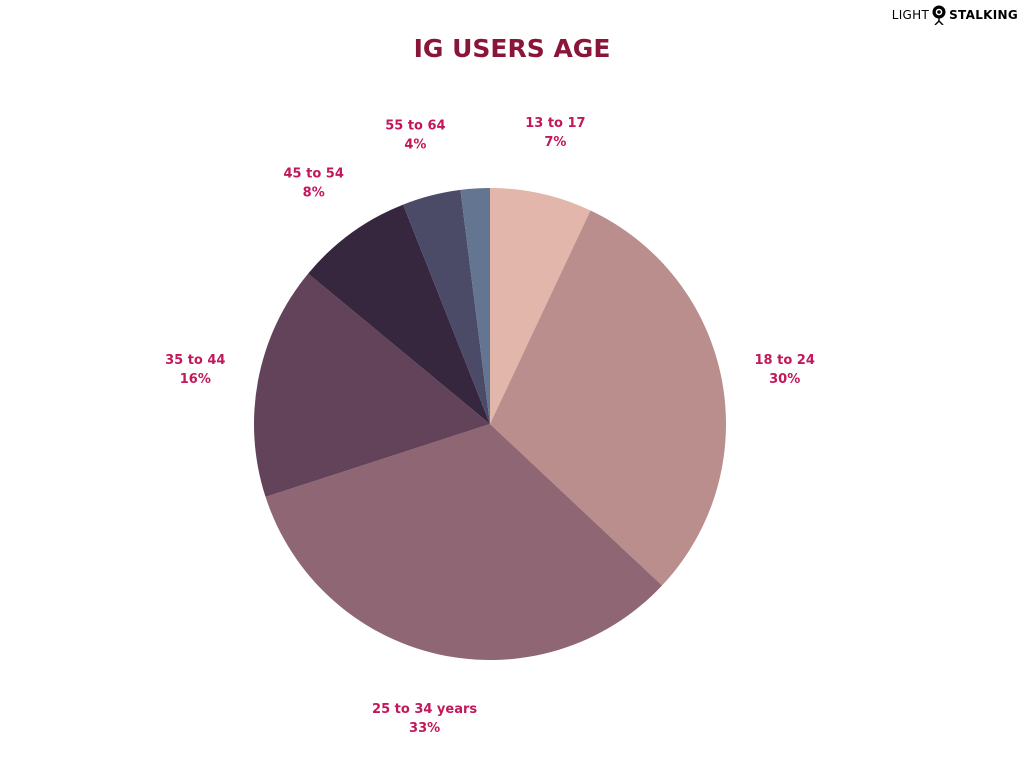 The image size is (1024, 768). Describe the element at coordinates (785, 370) in the screenshot. I see `slice-label-1: 18 to 24 30%` at that location.